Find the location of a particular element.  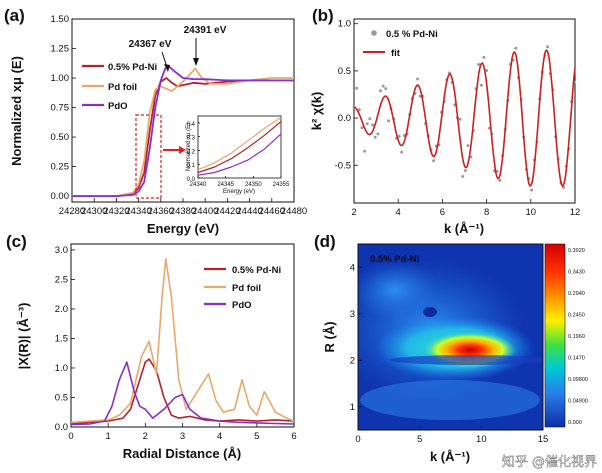

c-ytick-label-3: 1.5 is located at coordinates (61, 338).